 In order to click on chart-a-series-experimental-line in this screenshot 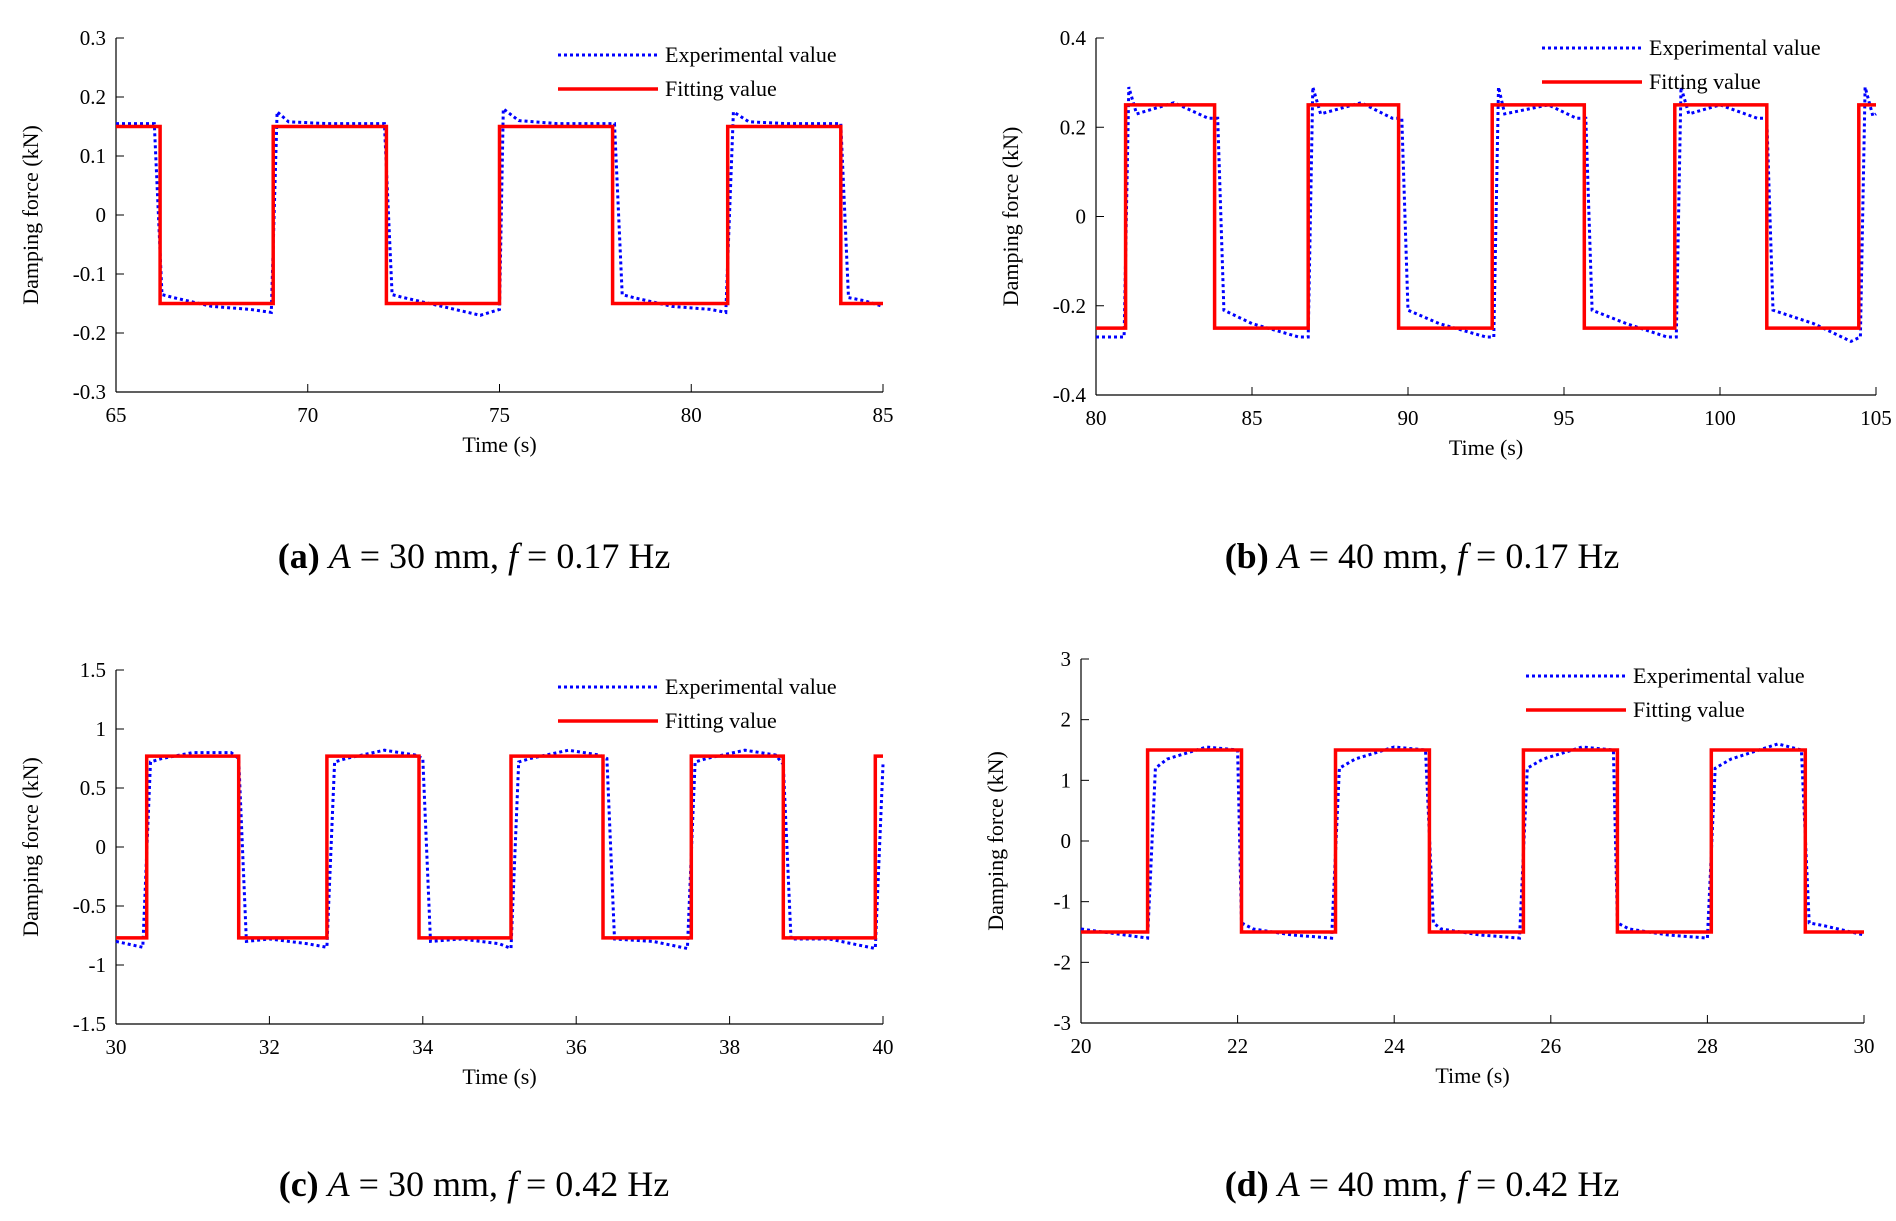, I will do `click(500, 211)`.